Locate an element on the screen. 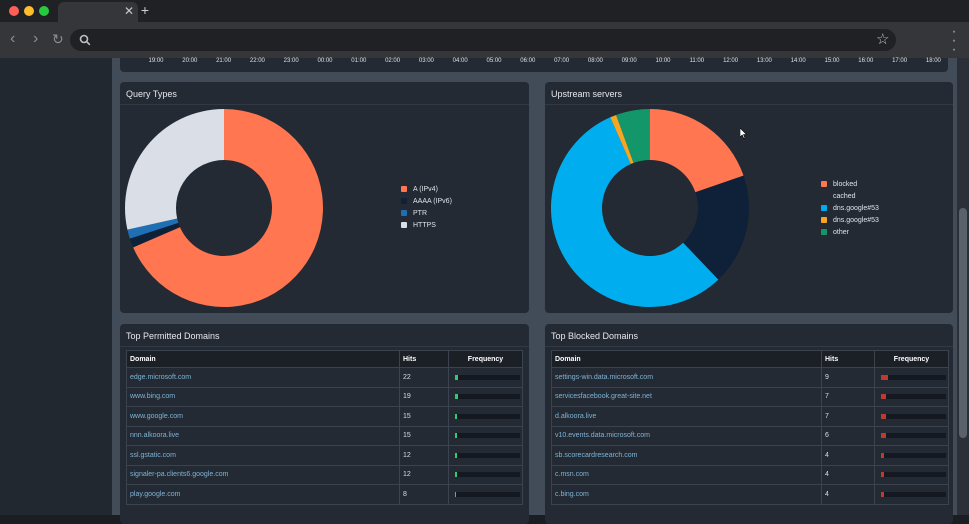  domain-link: ssl.gstatic.com is located at coordinates (263, 455).